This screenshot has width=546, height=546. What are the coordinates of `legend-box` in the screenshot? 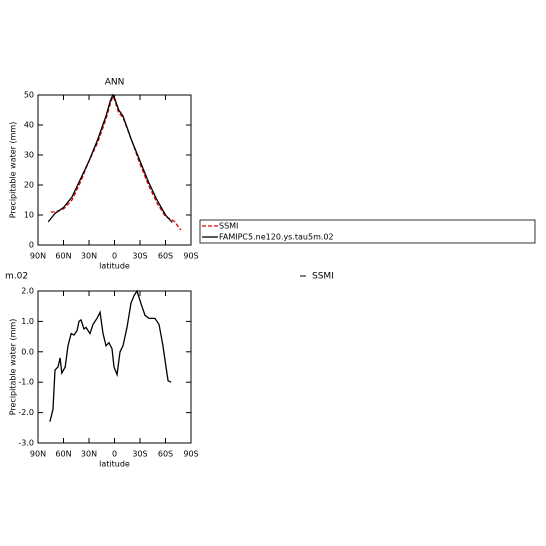 It's located at (367, 231).